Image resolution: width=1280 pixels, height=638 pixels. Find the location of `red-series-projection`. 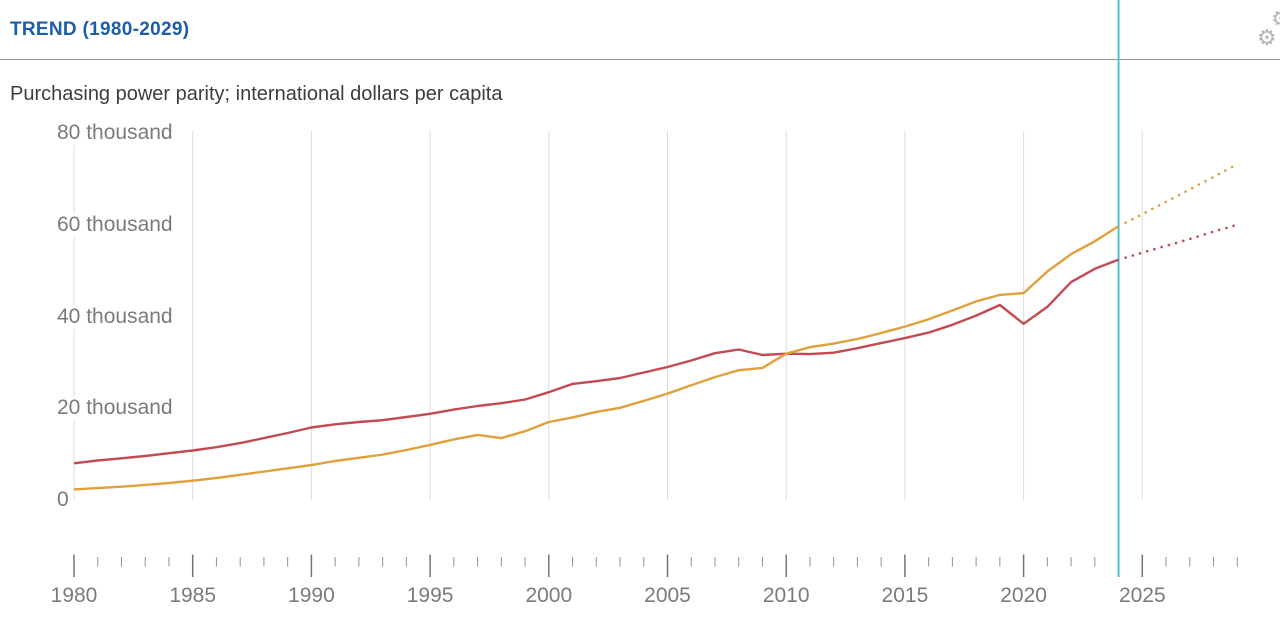

red-series-projection is located at coordinates (1181, 241).